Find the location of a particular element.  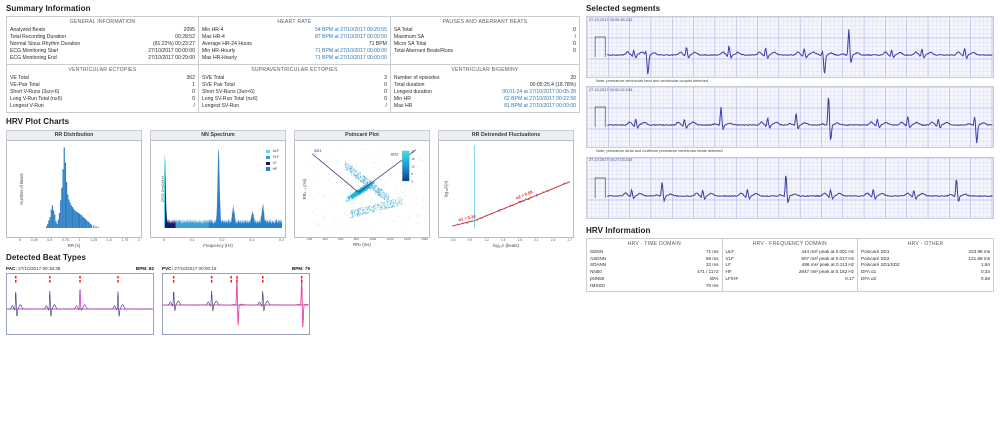

row-label: VLF is located at coordinates (729, 258).